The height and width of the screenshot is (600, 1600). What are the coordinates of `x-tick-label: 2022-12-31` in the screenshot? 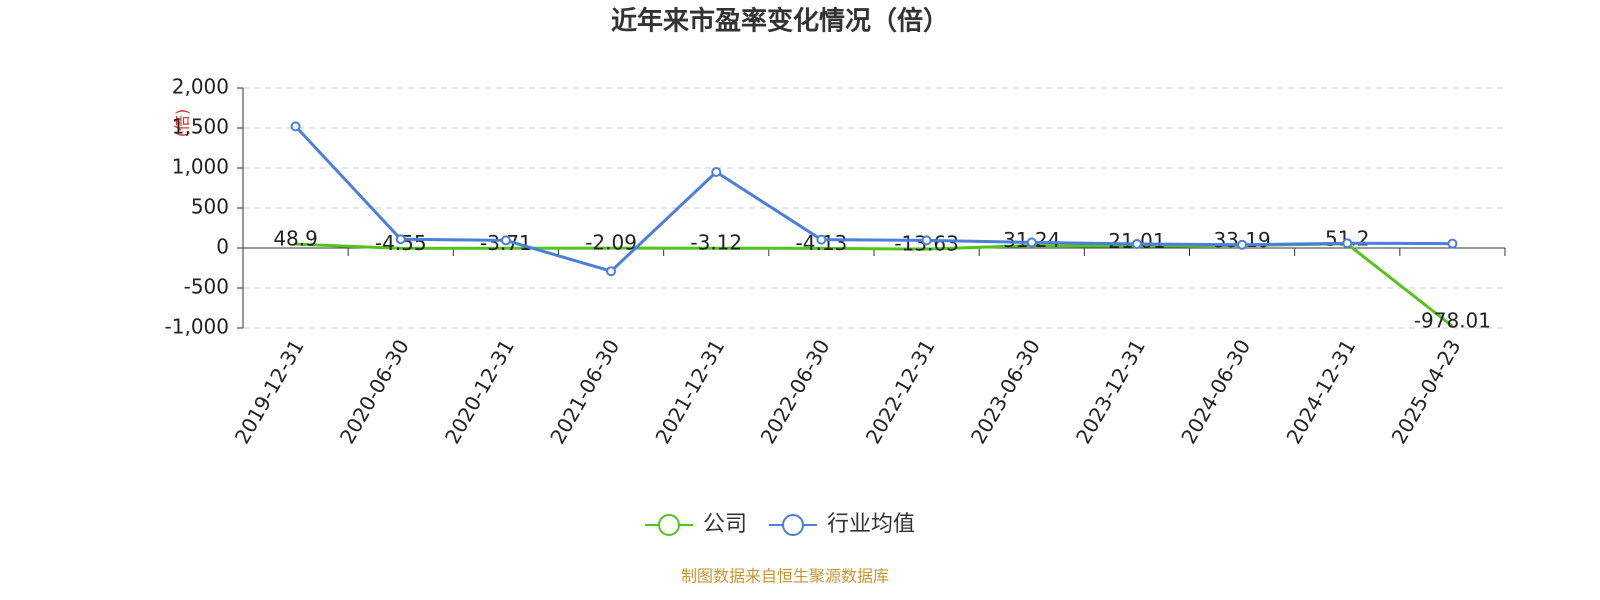 It's located at (900, 391).